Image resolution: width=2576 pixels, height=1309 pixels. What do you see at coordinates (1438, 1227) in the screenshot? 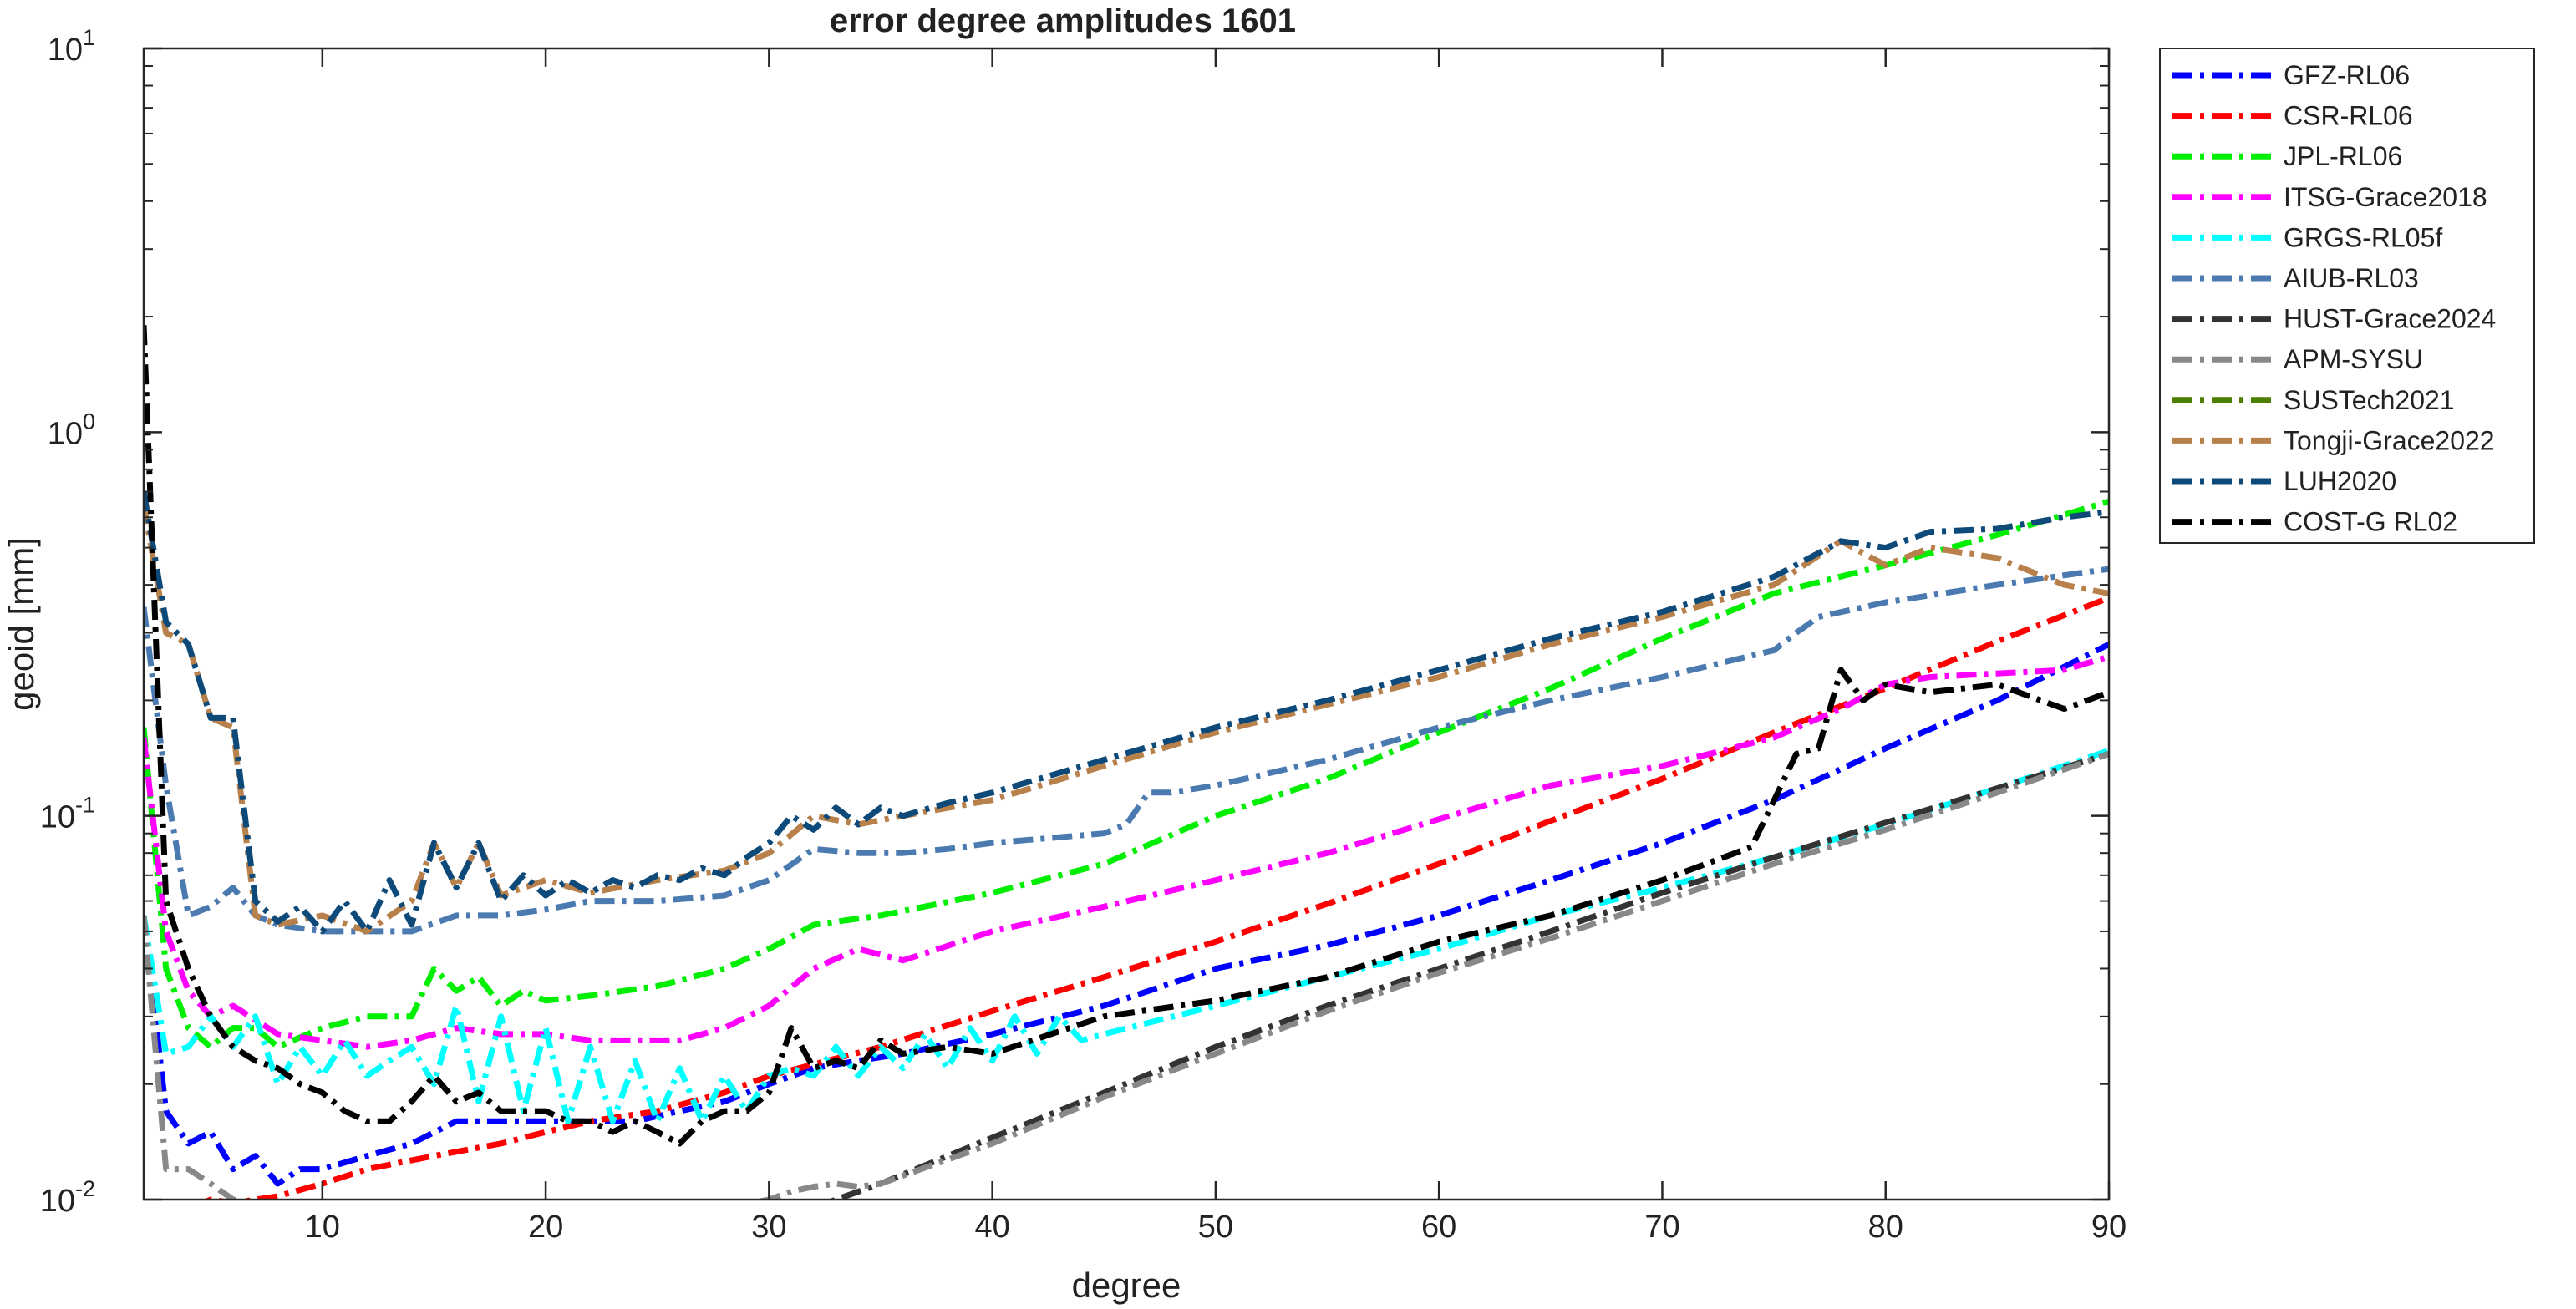
I see `x-tick-label: 60` at bounding box center [1438, 1227].